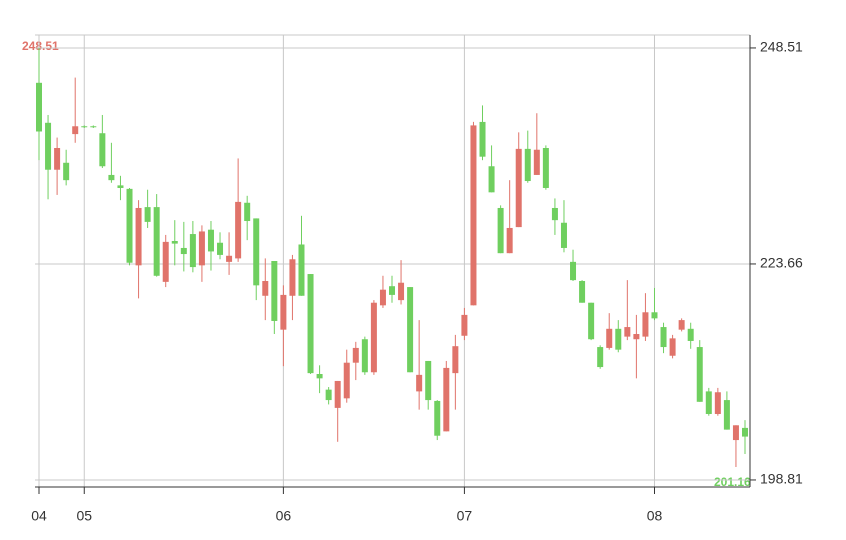 The height and width of the screenshot is (540, 846). Describe the element at coordinates (284, 516) in the screenshot. I see `x-tick-label: 06` at that location.